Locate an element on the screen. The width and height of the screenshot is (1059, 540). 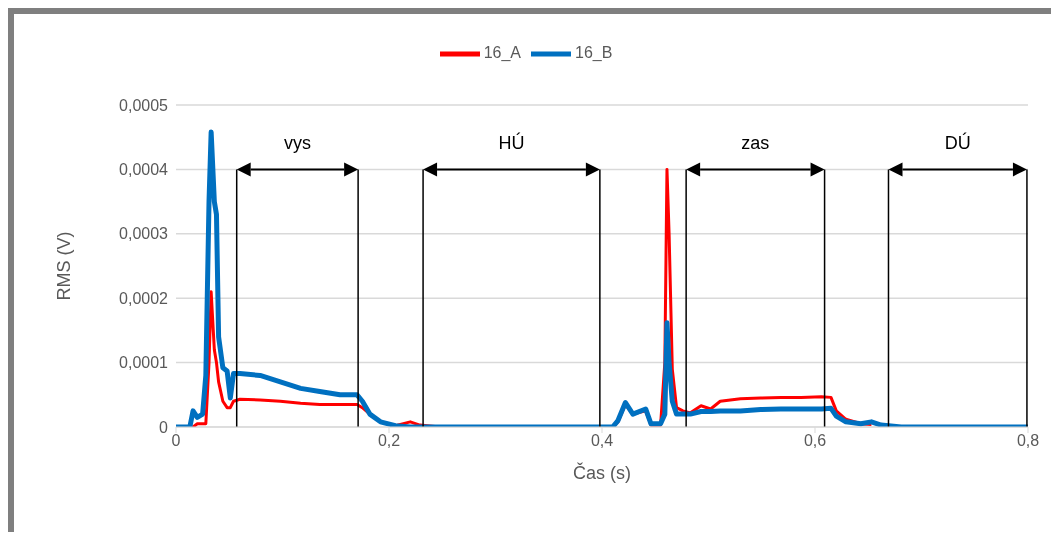
x-tick-label: 0,2 is located at coordinates (389, 441).